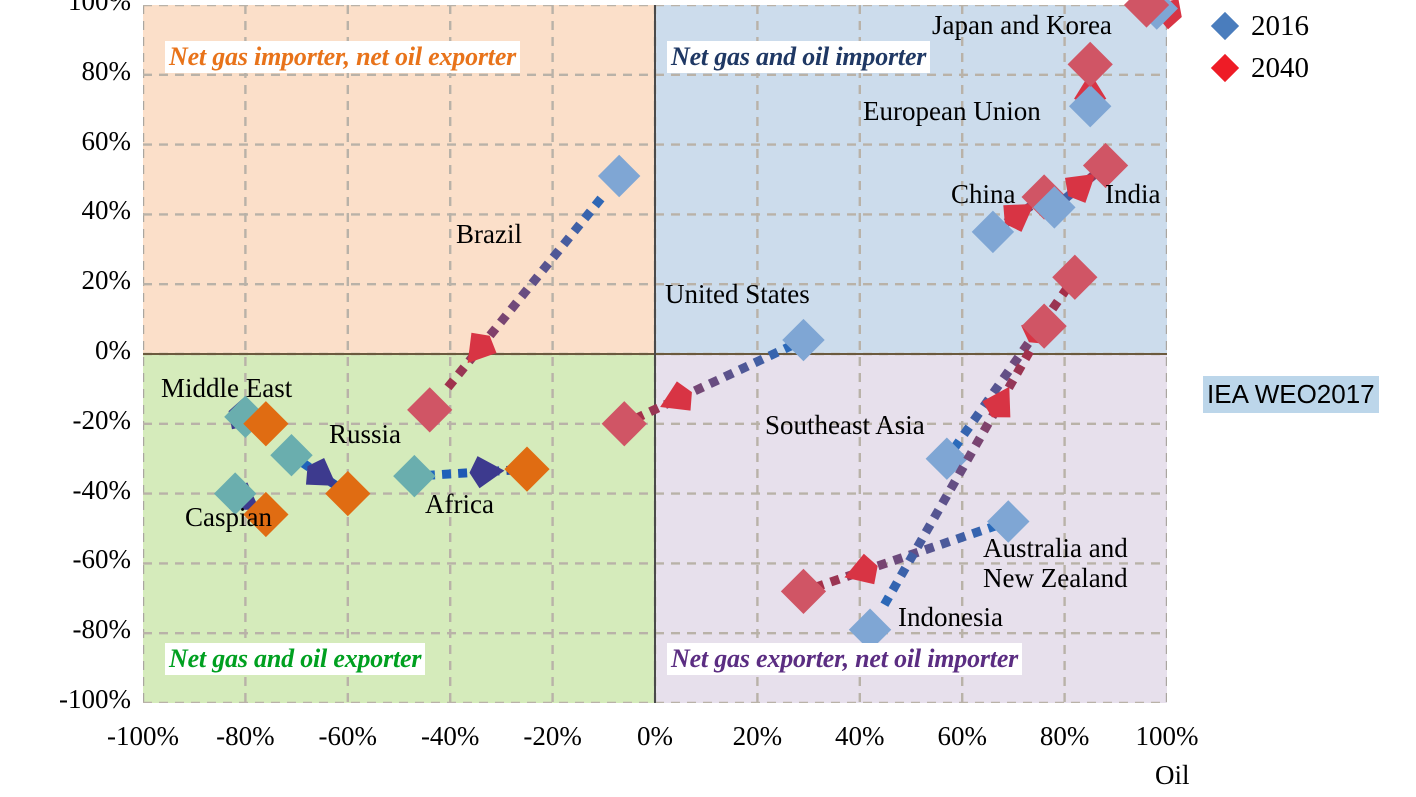  What do you see at coordinates (983, 194) in the screenshot?
I see `point-label-china: China` at bounding box center [983, 194].